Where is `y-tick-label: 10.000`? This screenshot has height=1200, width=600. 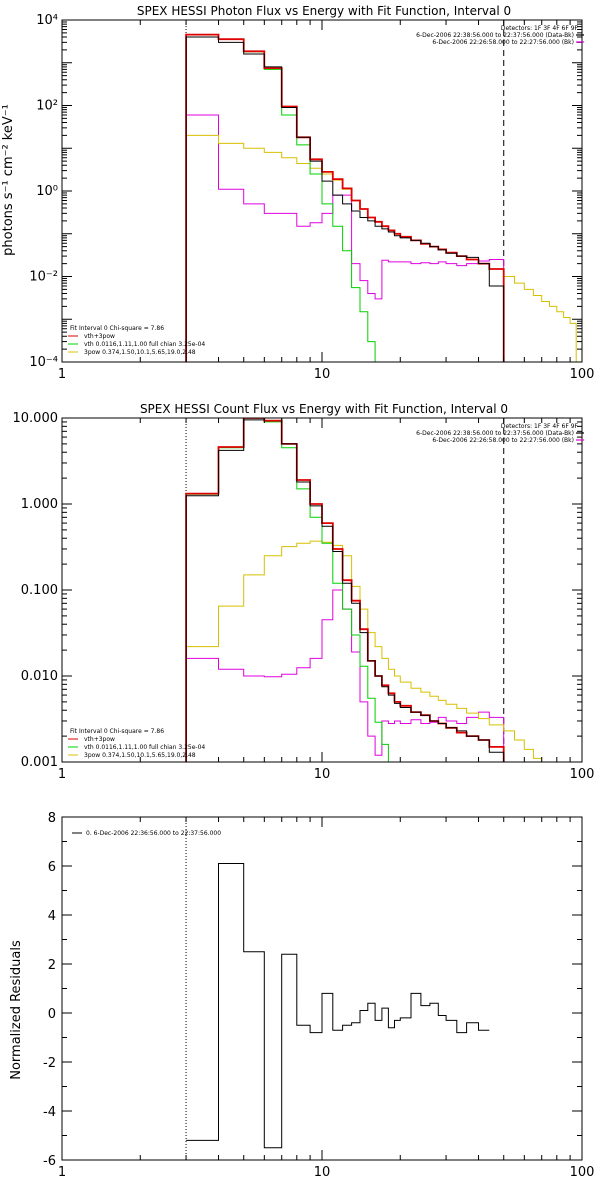
y-tick-label: 10.000 is located at coordinates (36, 418).